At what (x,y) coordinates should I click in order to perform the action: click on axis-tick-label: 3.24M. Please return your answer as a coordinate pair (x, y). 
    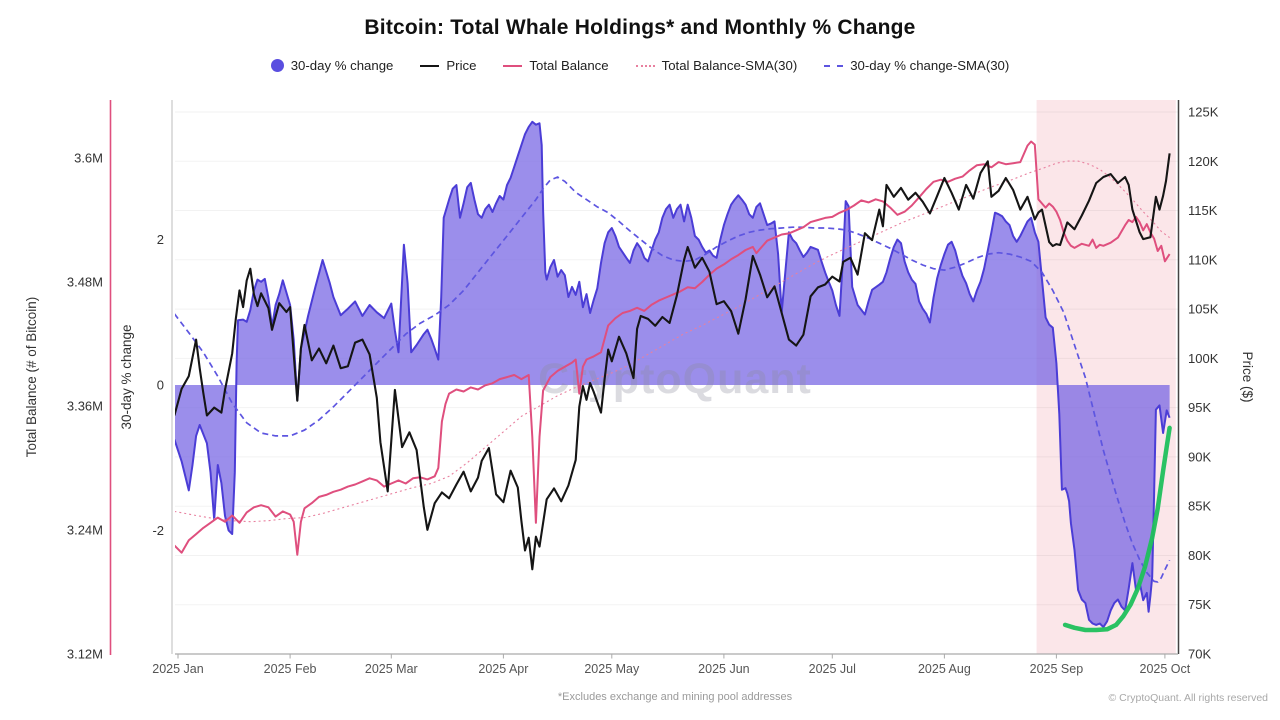
    Looking at the image, I should click on (85, 530).